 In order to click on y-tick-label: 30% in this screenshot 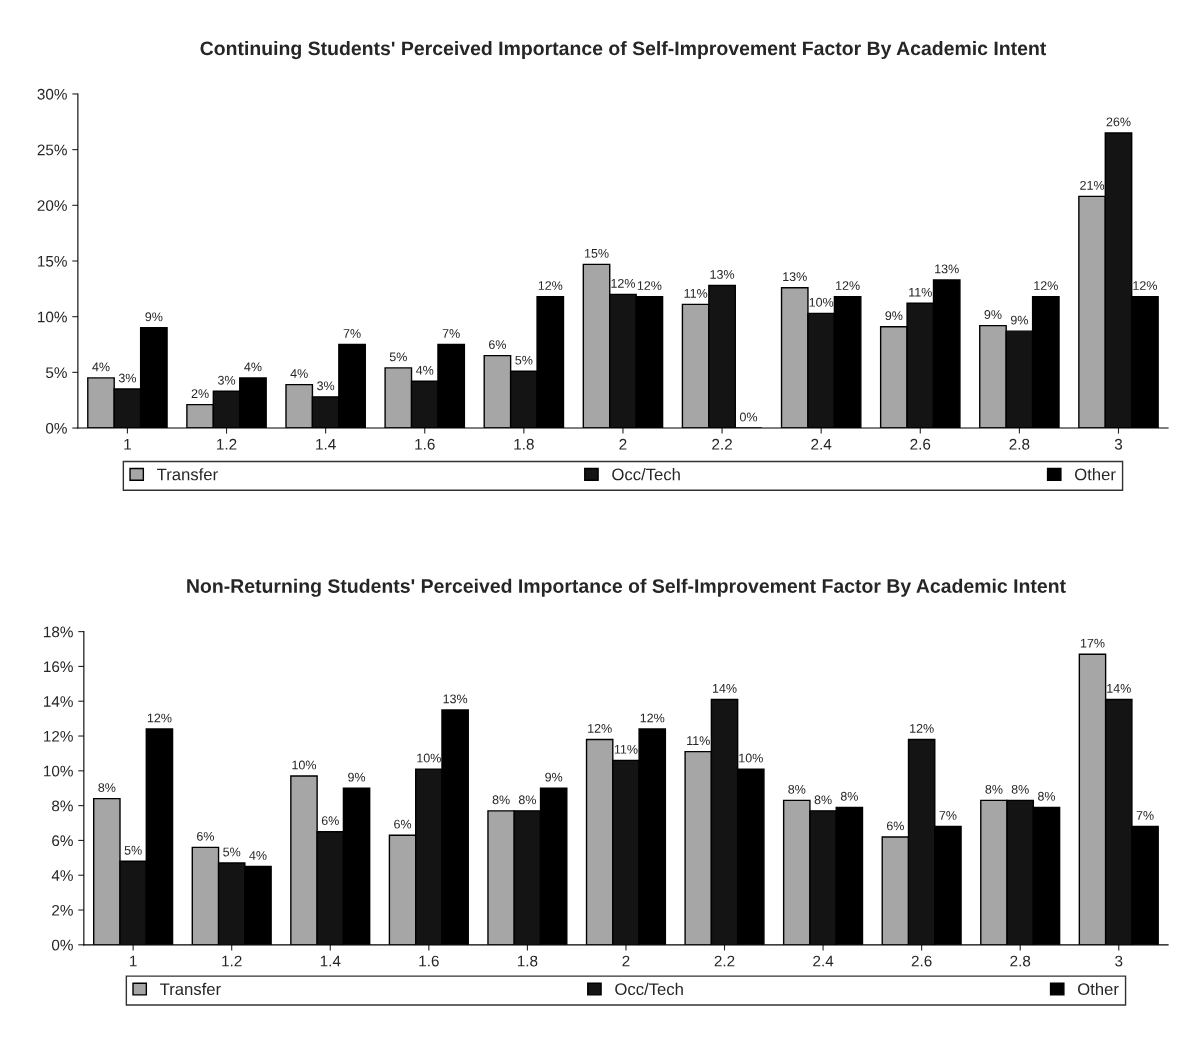, I will do `click(52, 94)`.